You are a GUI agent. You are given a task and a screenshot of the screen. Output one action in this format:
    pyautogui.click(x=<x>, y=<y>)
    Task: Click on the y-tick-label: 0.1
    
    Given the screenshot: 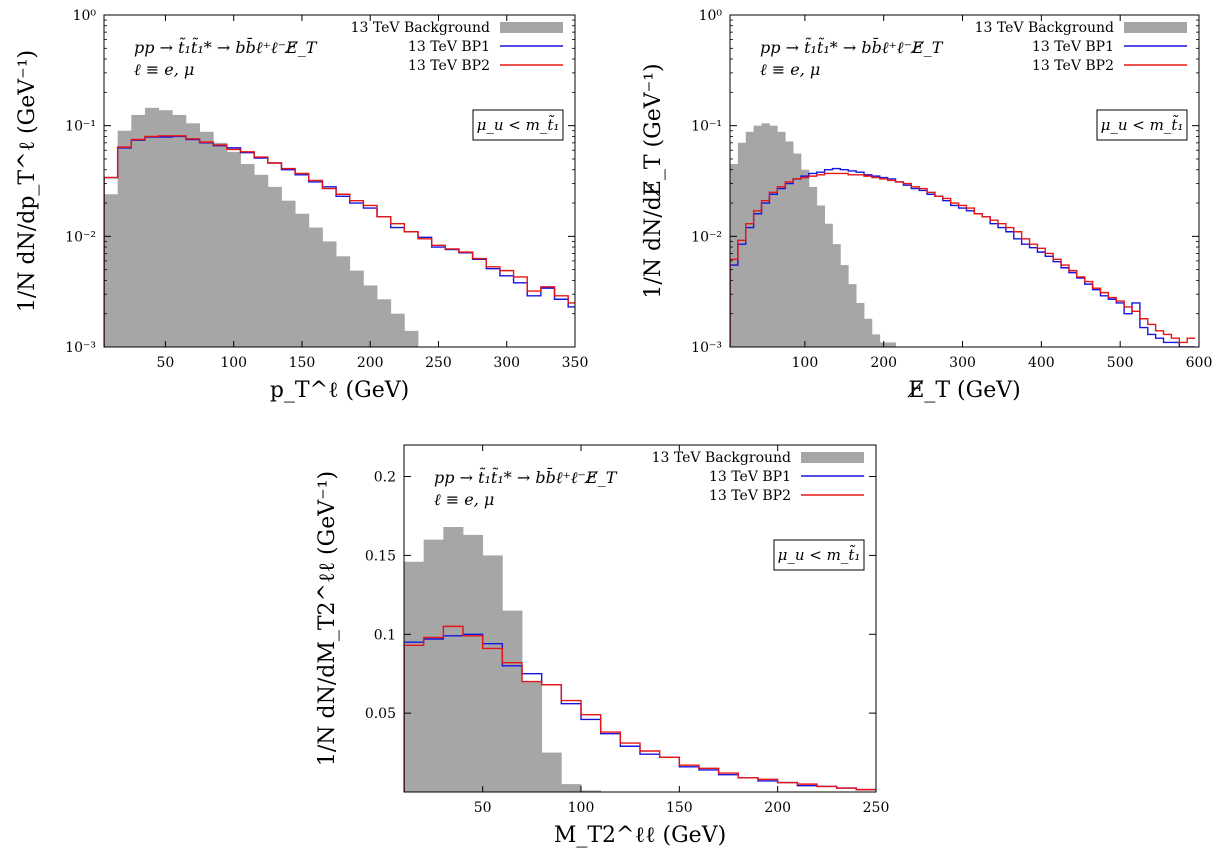 What is the action you would take?
    pyautogui.click(x=385, y=635)
    